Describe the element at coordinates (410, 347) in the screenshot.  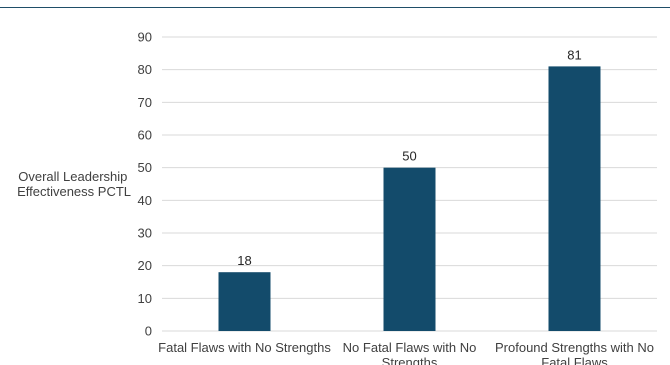
I see `x-tick-label-1-line-0: No Fatal Flaws with No` at that location.